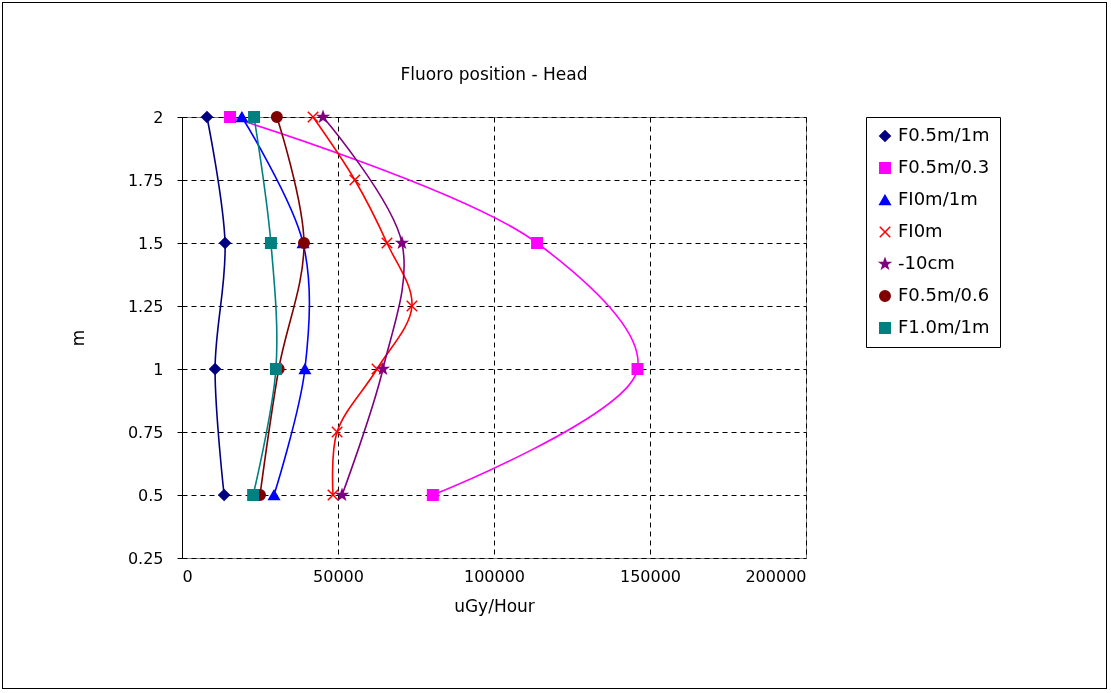  I want to click on legend-label: F0.5m/0.3, so click(944, 166).